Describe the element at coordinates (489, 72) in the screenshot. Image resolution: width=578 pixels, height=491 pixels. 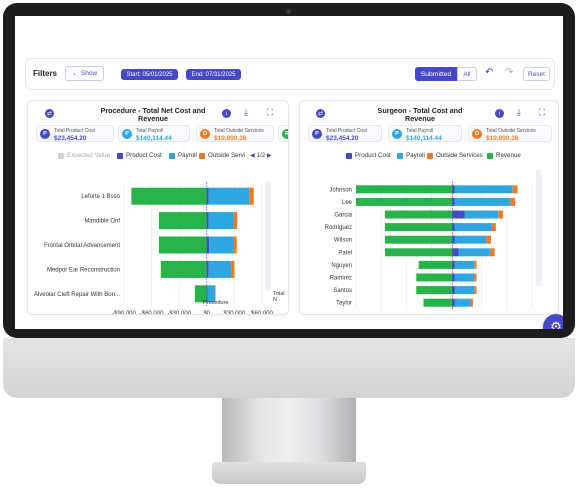
I see `undo-icon: ↶` at that location.